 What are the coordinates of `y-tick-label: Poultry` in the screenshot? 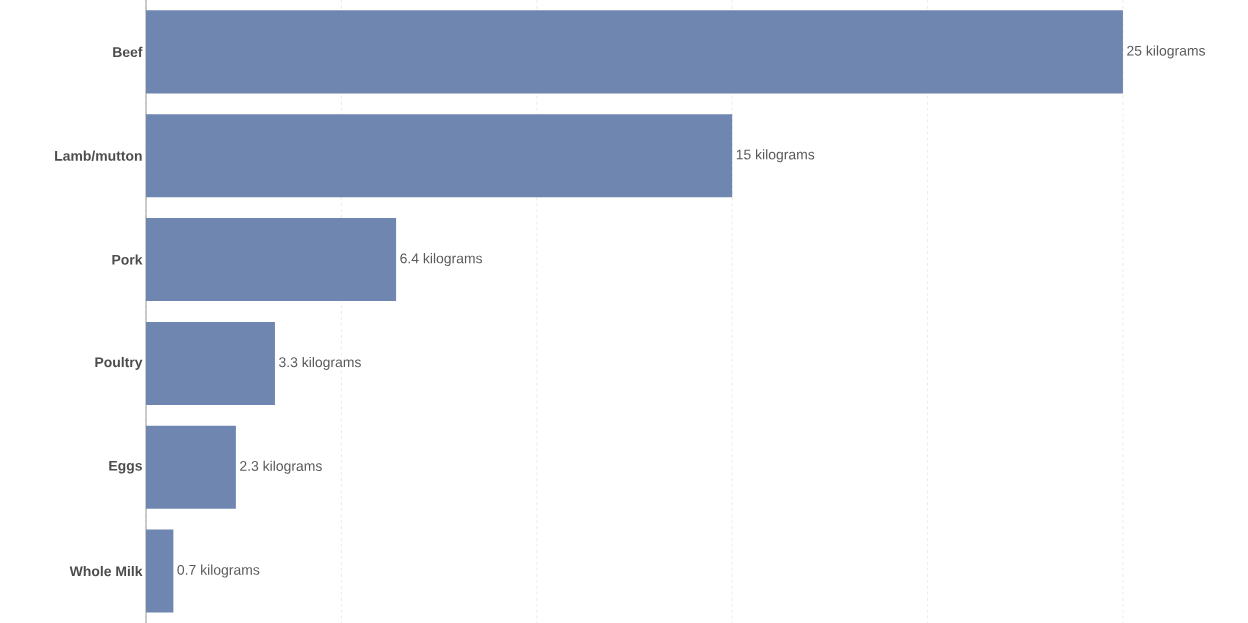 It's located at (119, 363).